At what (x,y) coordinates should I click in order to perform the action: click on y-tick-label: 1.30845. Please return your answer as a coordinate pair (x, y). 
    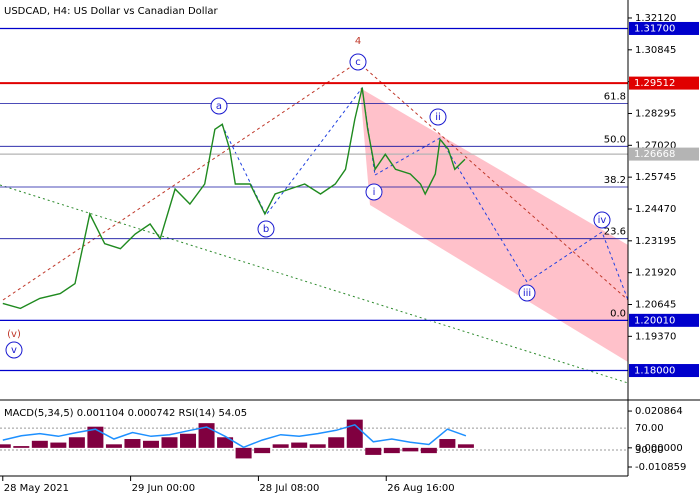
    Looking at the image, I should click on (655, 50).